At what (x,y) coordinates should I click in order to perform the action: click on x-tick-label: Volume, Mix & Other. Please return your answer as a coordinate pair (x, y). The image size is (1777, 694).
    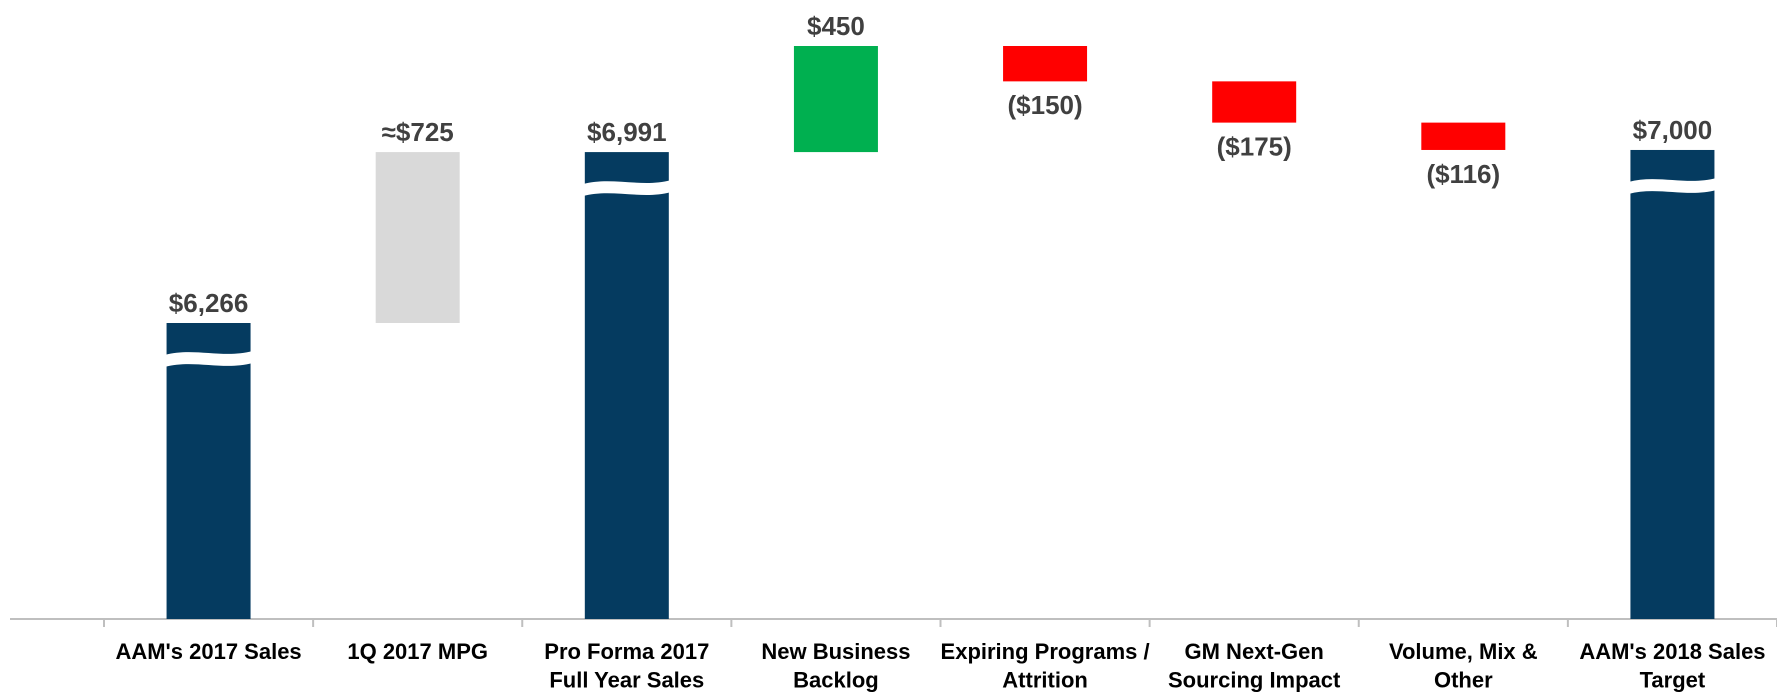
    Looking at the image, I should click on (1463, 666).